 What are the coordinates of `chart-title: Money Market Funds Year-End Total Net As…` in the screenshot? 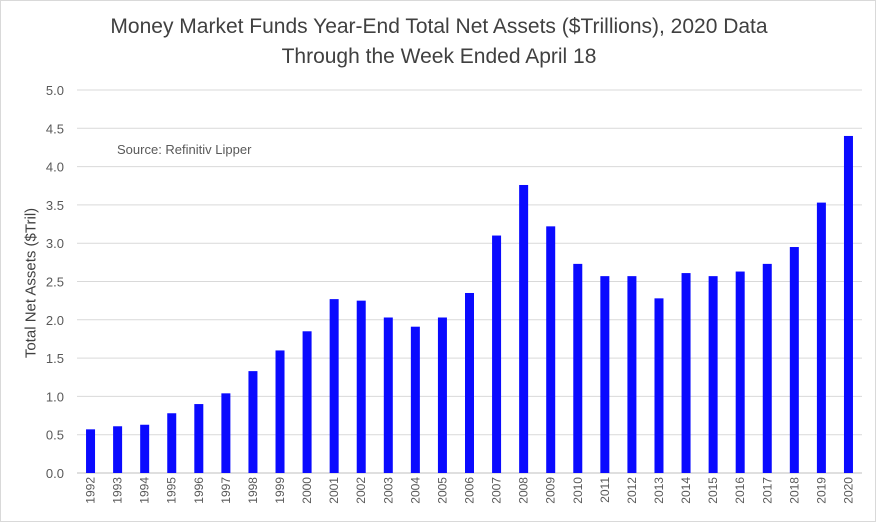 It's located at (439, 42).